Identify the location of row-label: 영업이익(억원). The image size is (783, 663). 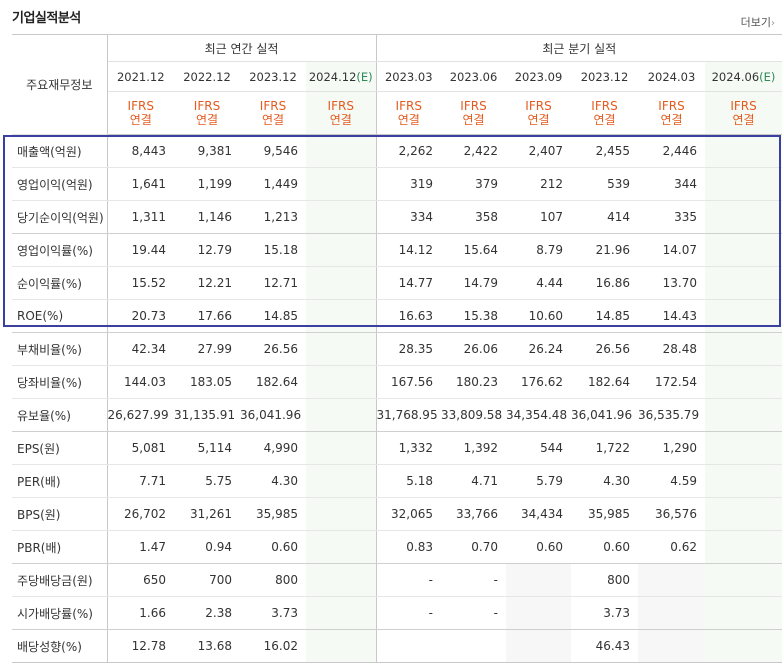
(60, 184).